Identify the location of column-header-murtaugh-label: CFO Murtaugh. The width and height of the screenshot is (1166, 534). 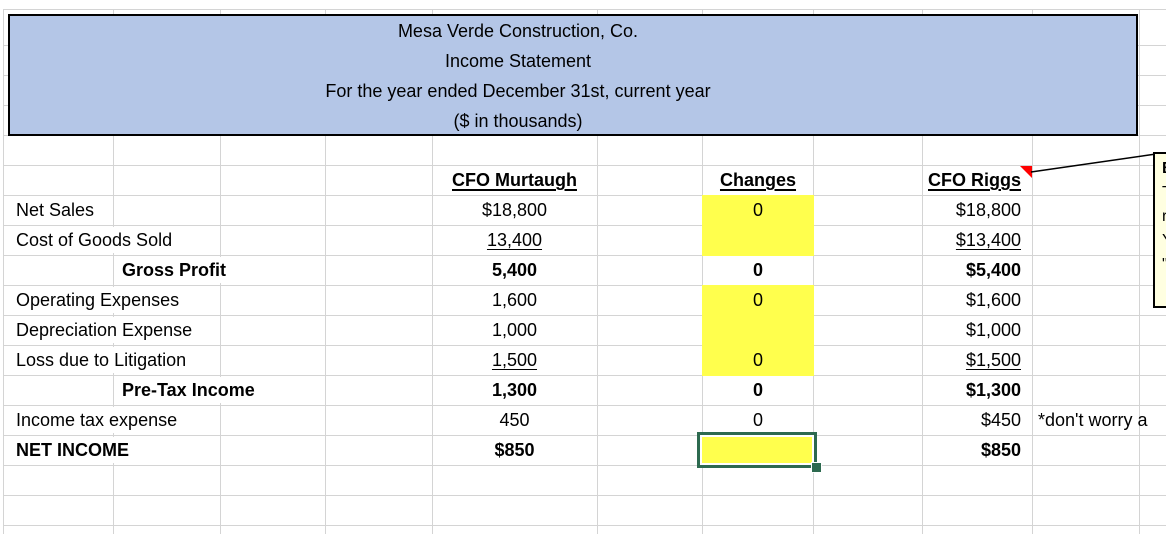
(514, 180).